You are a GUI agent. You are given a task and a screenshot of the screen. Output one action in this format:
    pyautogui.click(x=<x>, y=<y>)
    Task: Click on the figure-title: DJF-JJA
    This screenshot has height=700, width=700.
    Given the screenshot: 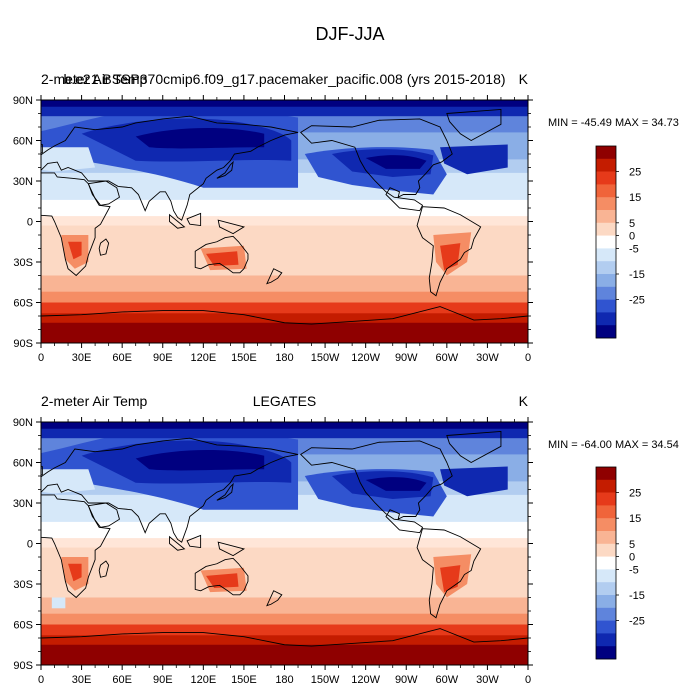 What is the action you would take?
    pyautogui.click(x=350, y=34)
    